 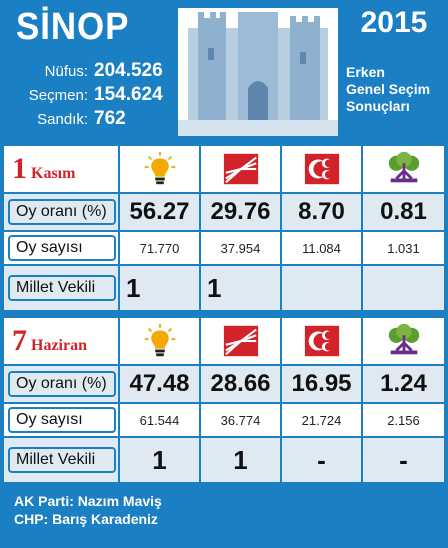 I want to click on election-month: Haziran, so click(x=59, y=345).